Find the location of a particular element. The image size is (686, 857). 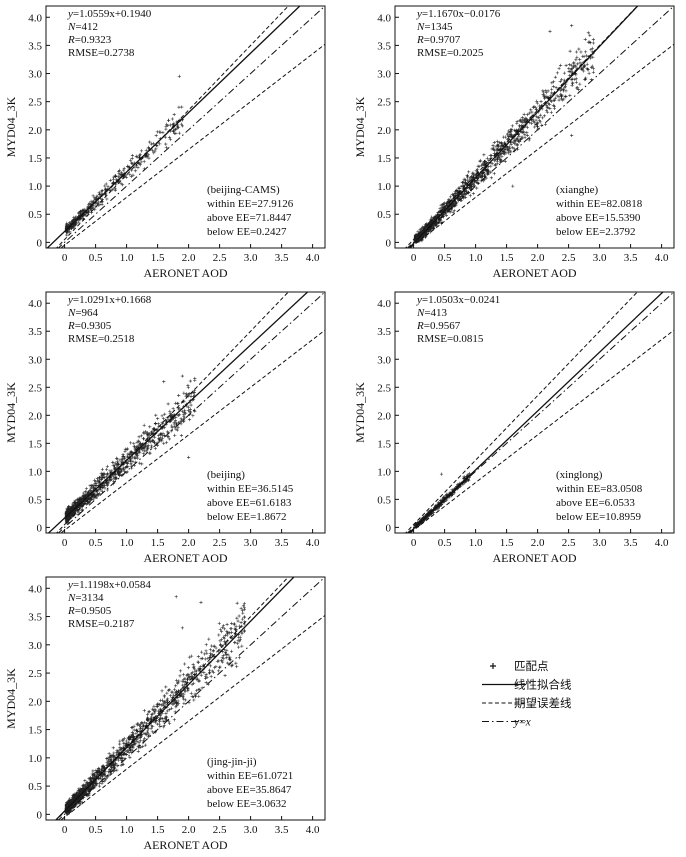

x-tick-label: 2.5 is located at coordinates (569, 258).